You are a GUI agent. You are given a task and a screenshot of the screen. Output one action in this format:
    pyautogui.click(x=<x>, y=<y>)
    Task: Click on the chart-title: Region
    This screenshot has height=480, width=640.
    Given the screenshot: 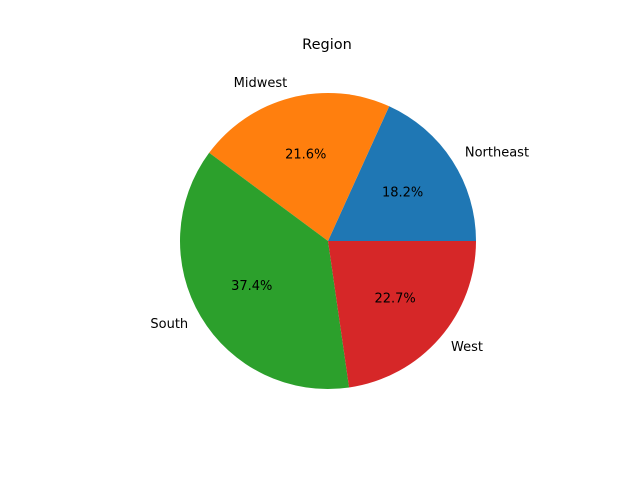 What is the action you would take?
    pyautogui.click(x=327, y=45)
    